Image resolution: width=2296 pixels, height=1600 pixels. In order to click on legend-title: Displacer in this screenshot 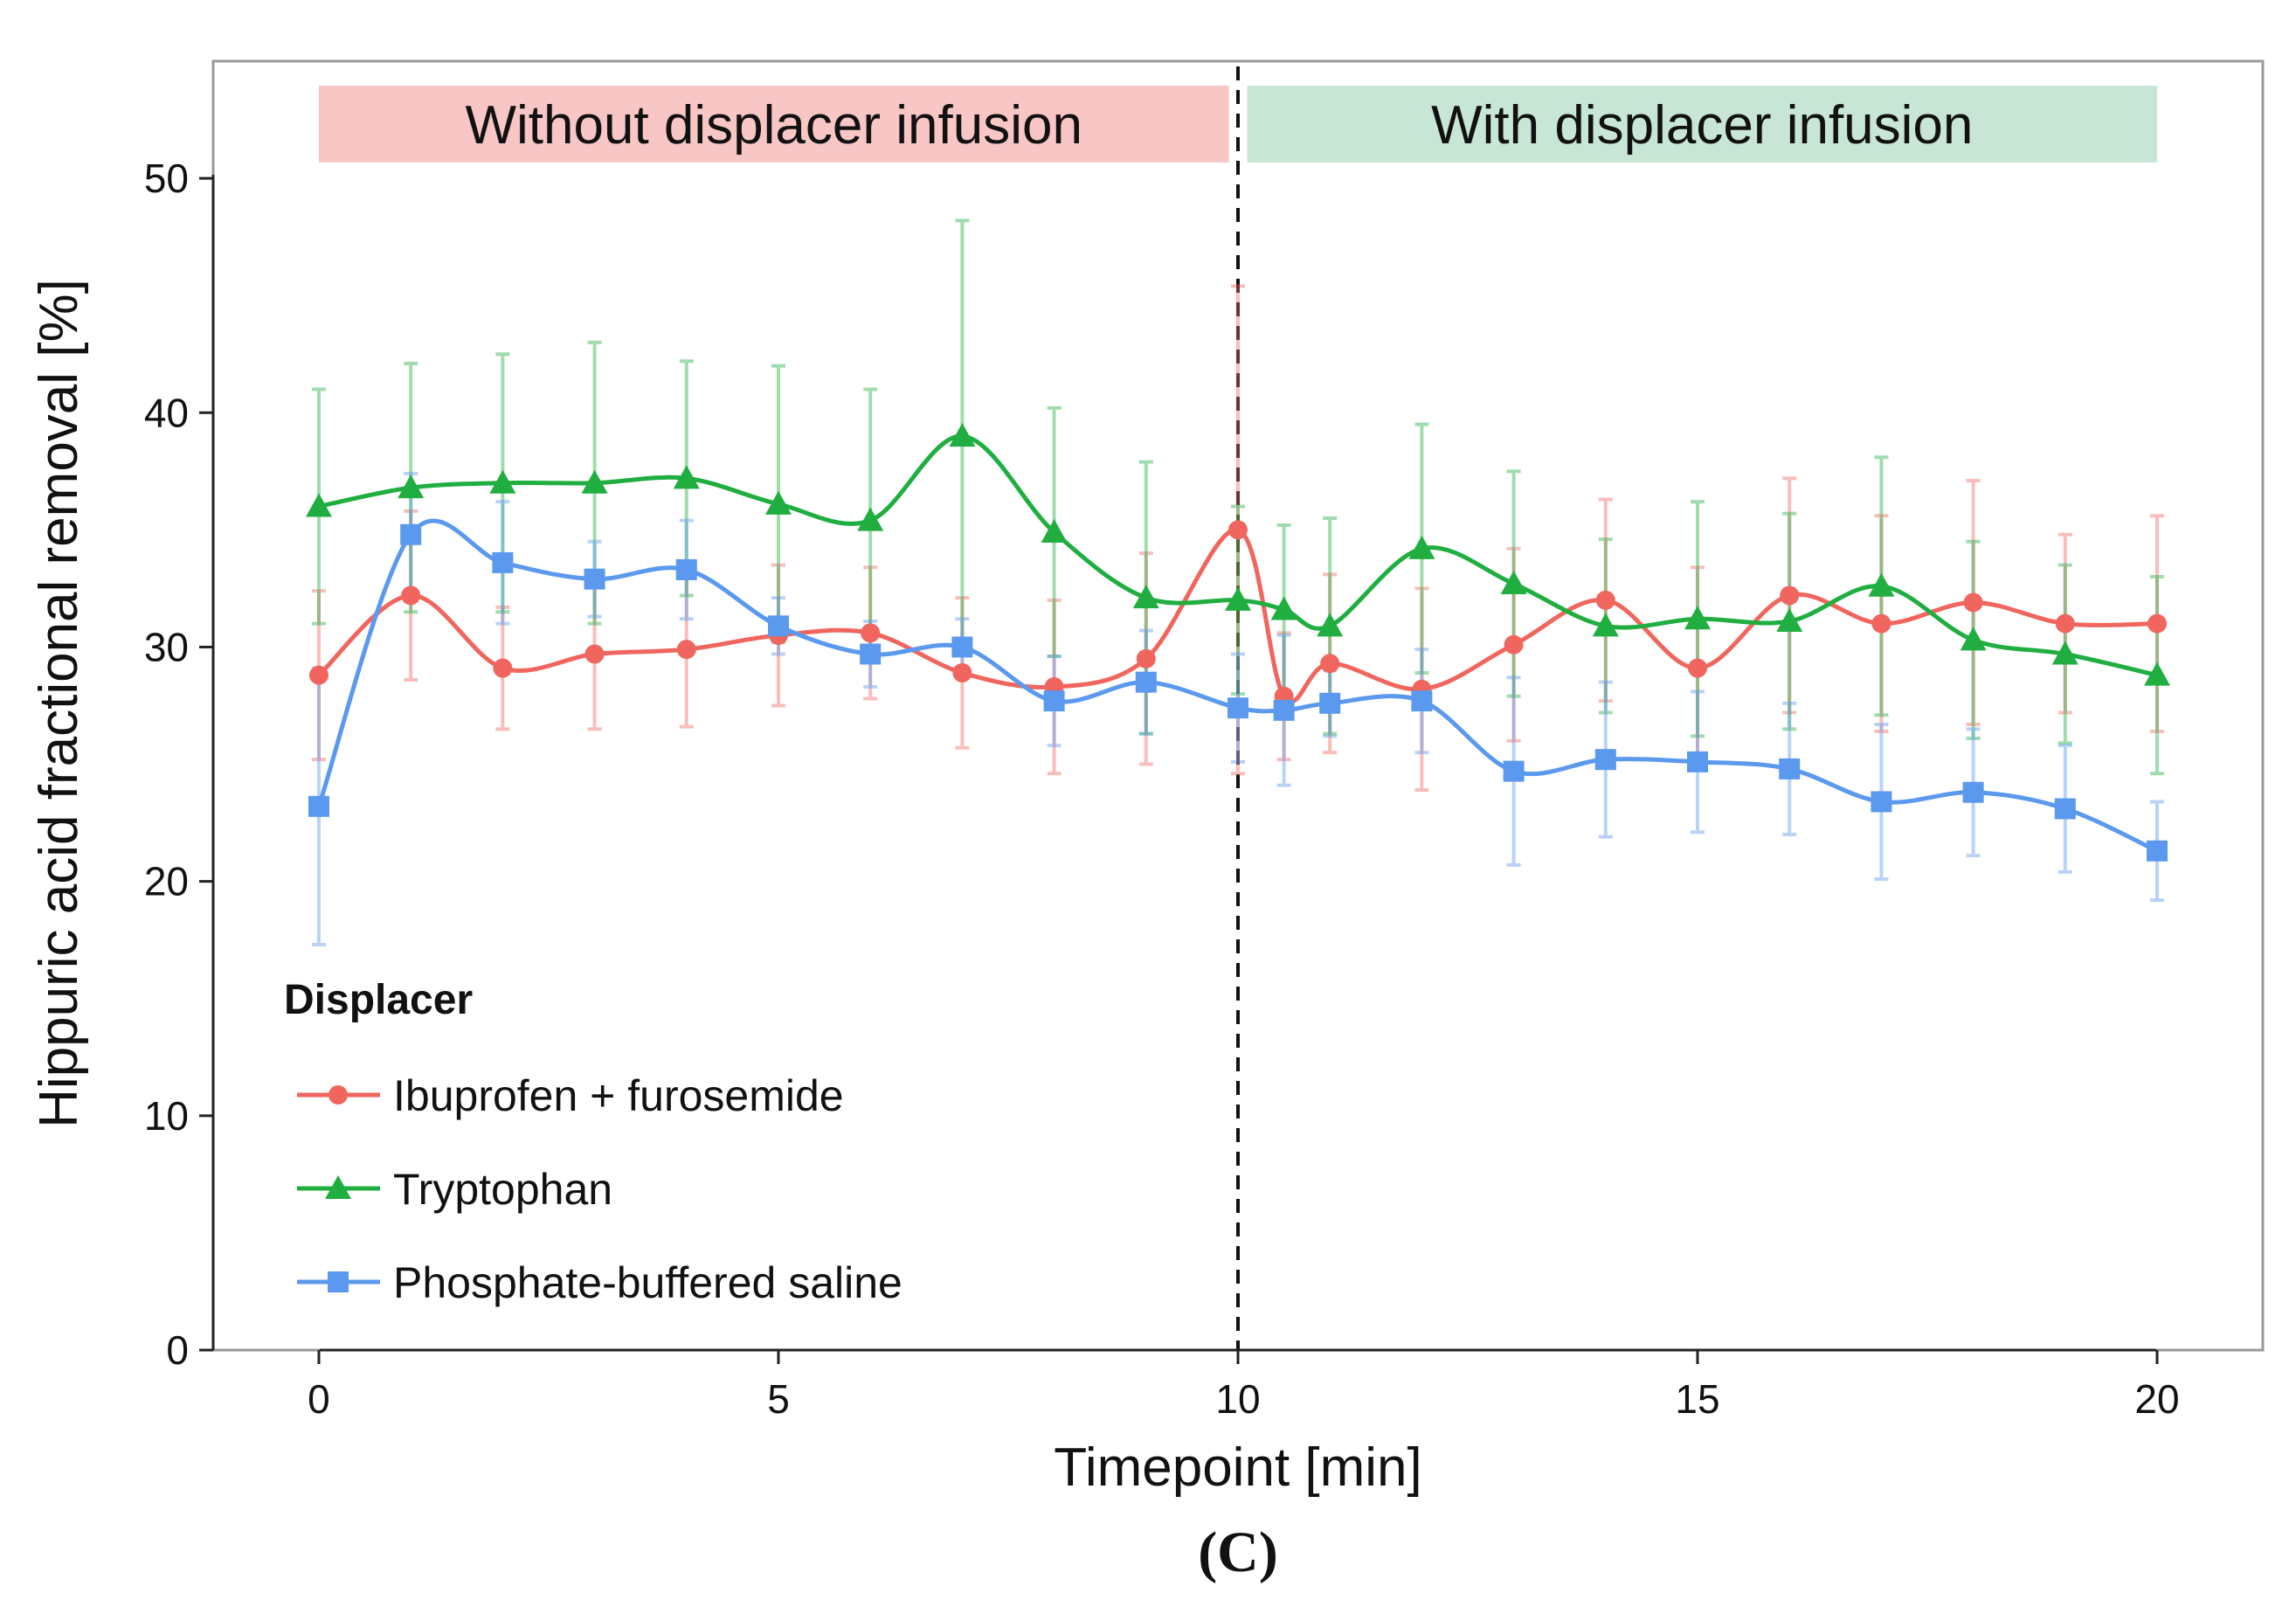, I will do `click(378, 1000)`.